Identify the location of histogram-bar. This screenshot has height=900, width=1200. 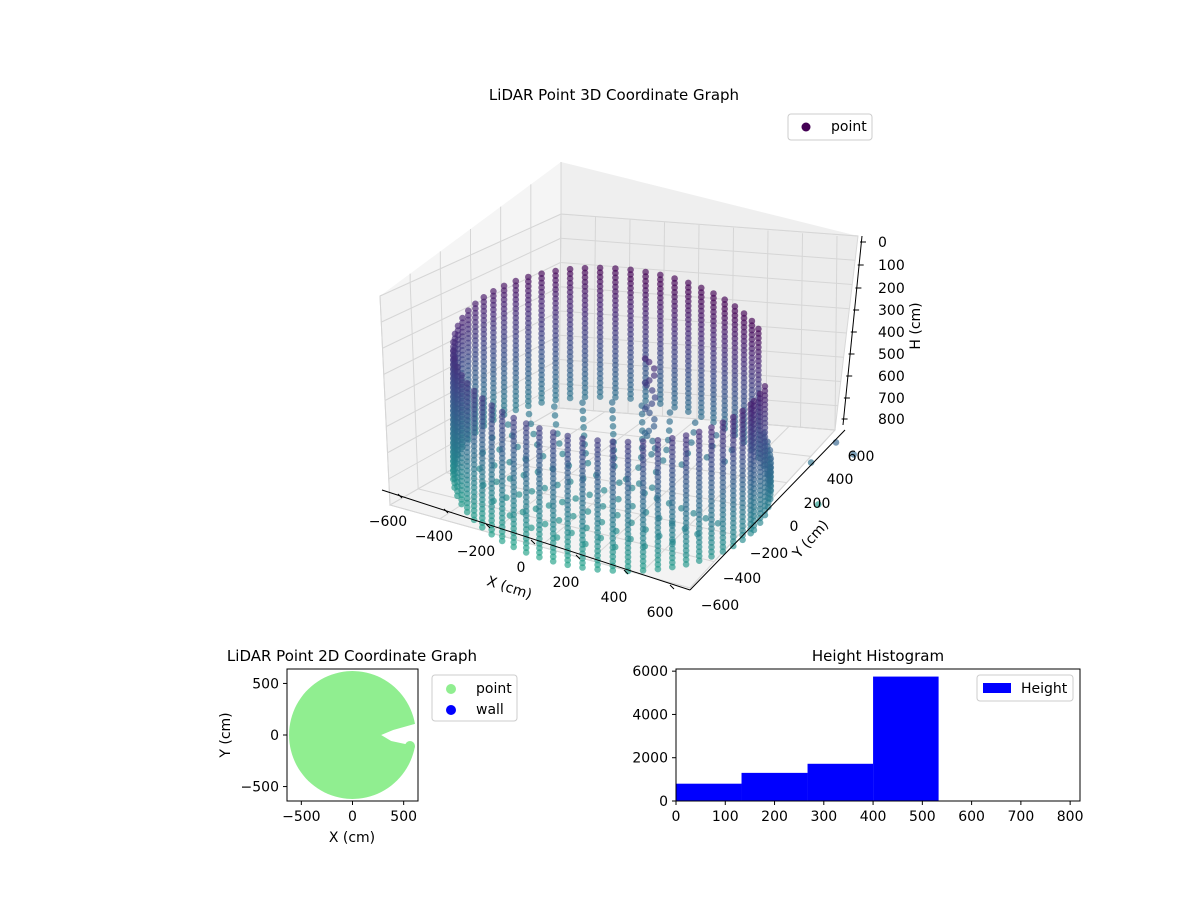
(774, 786).